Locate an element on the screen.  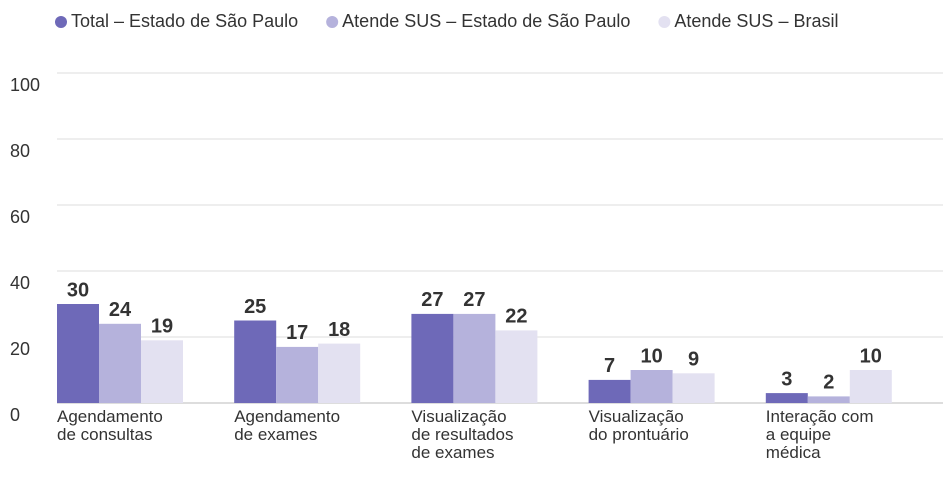
value-label: 30 is located at coordinates (78, 290).